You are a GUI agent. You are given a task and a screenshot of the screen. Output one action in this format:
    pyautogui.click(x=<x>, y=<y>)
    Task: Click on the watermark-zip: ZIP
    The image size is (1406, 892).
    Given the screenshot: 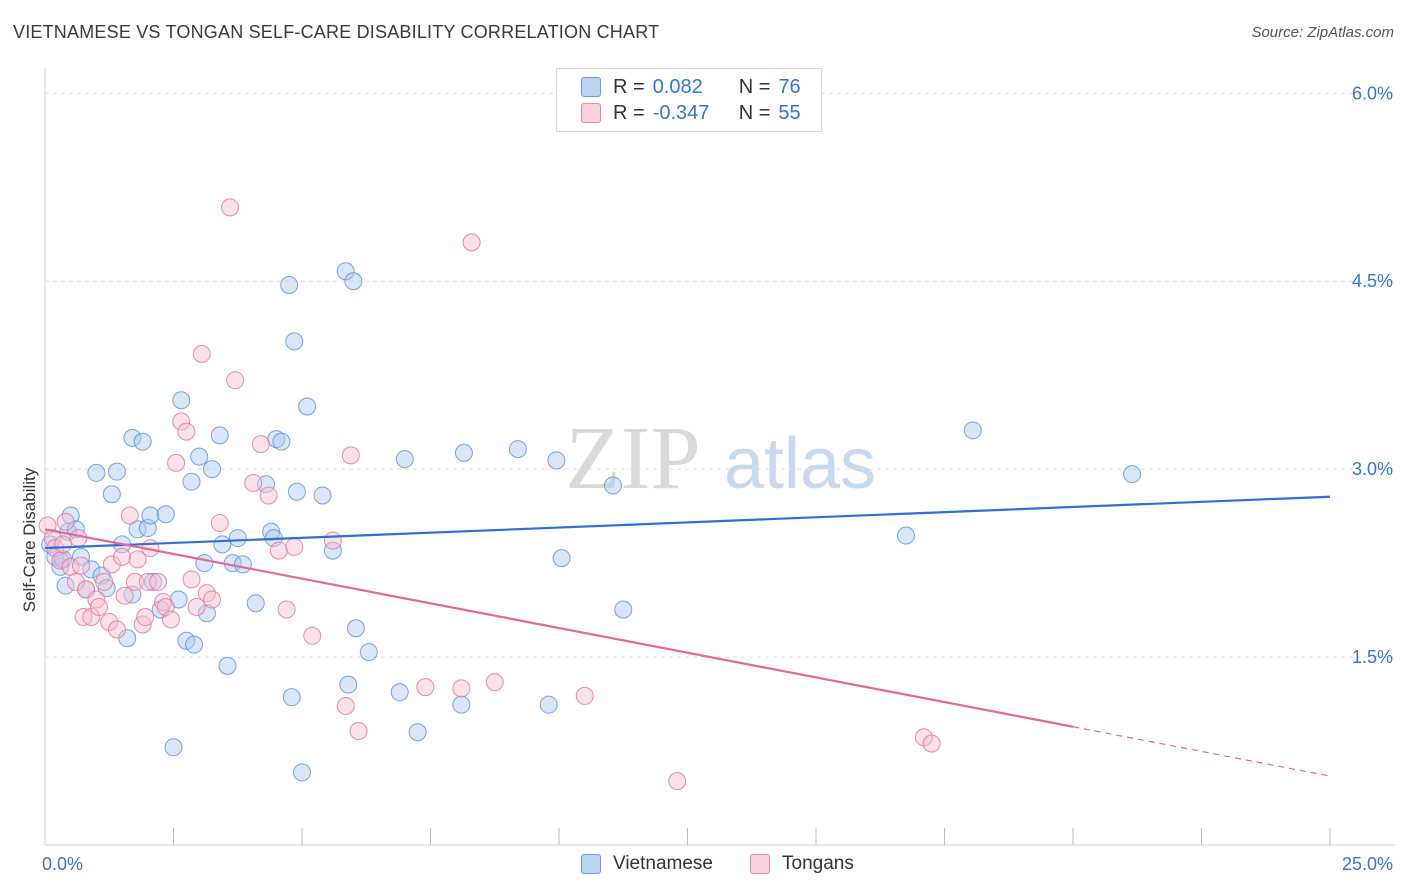 What is the action you would take?
    pyautogui.click(x=633, y=458)
    